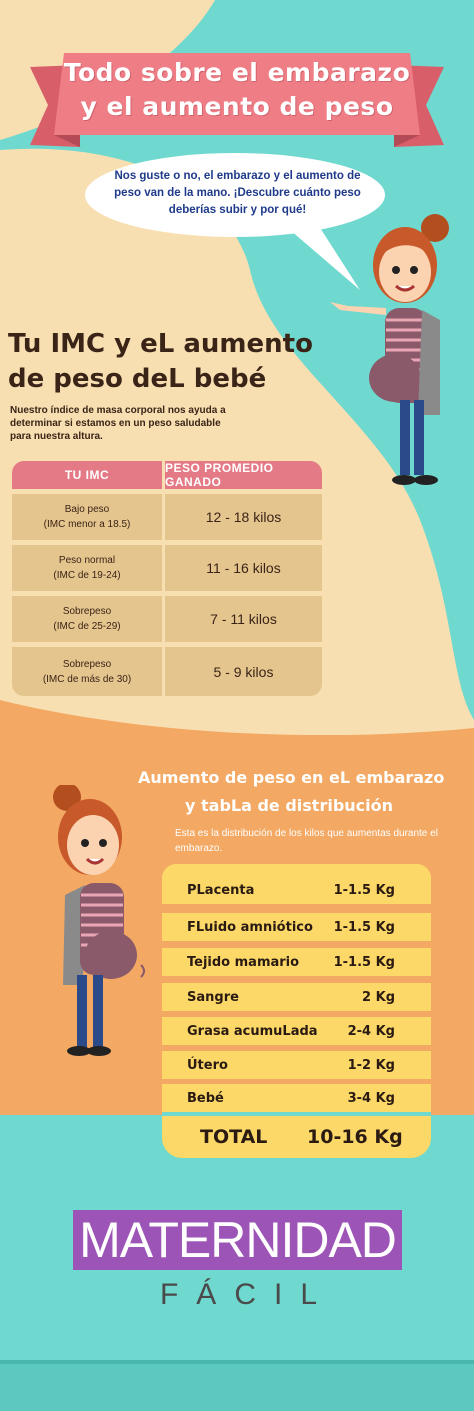  What do you see at coordinates (207, 1065) in the screenshot?
I see `distribution-row-label: Útero` at bounding box center [207, 1065].